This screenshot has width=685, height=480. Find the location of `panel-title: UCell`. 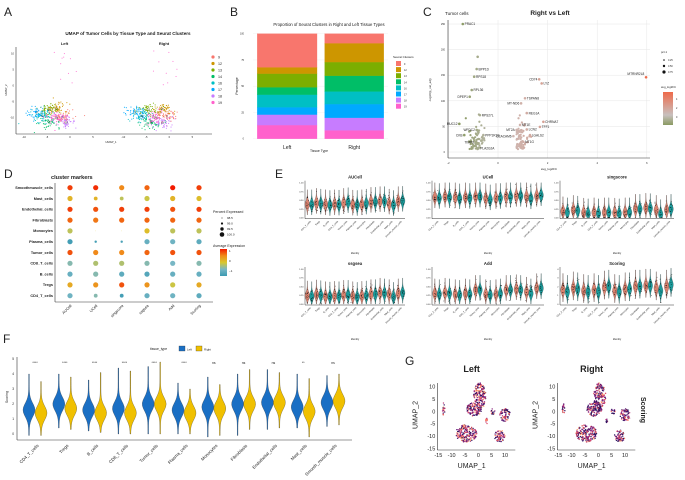

panel-title: UCell is located at coordinates (488, 177).